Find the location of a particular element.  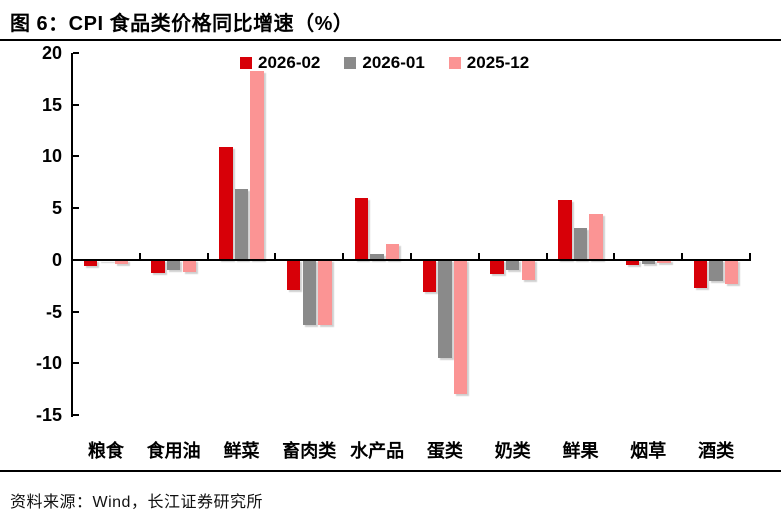

x-axis-category-label: 鲜菜 is located at coordinates (241, 451).